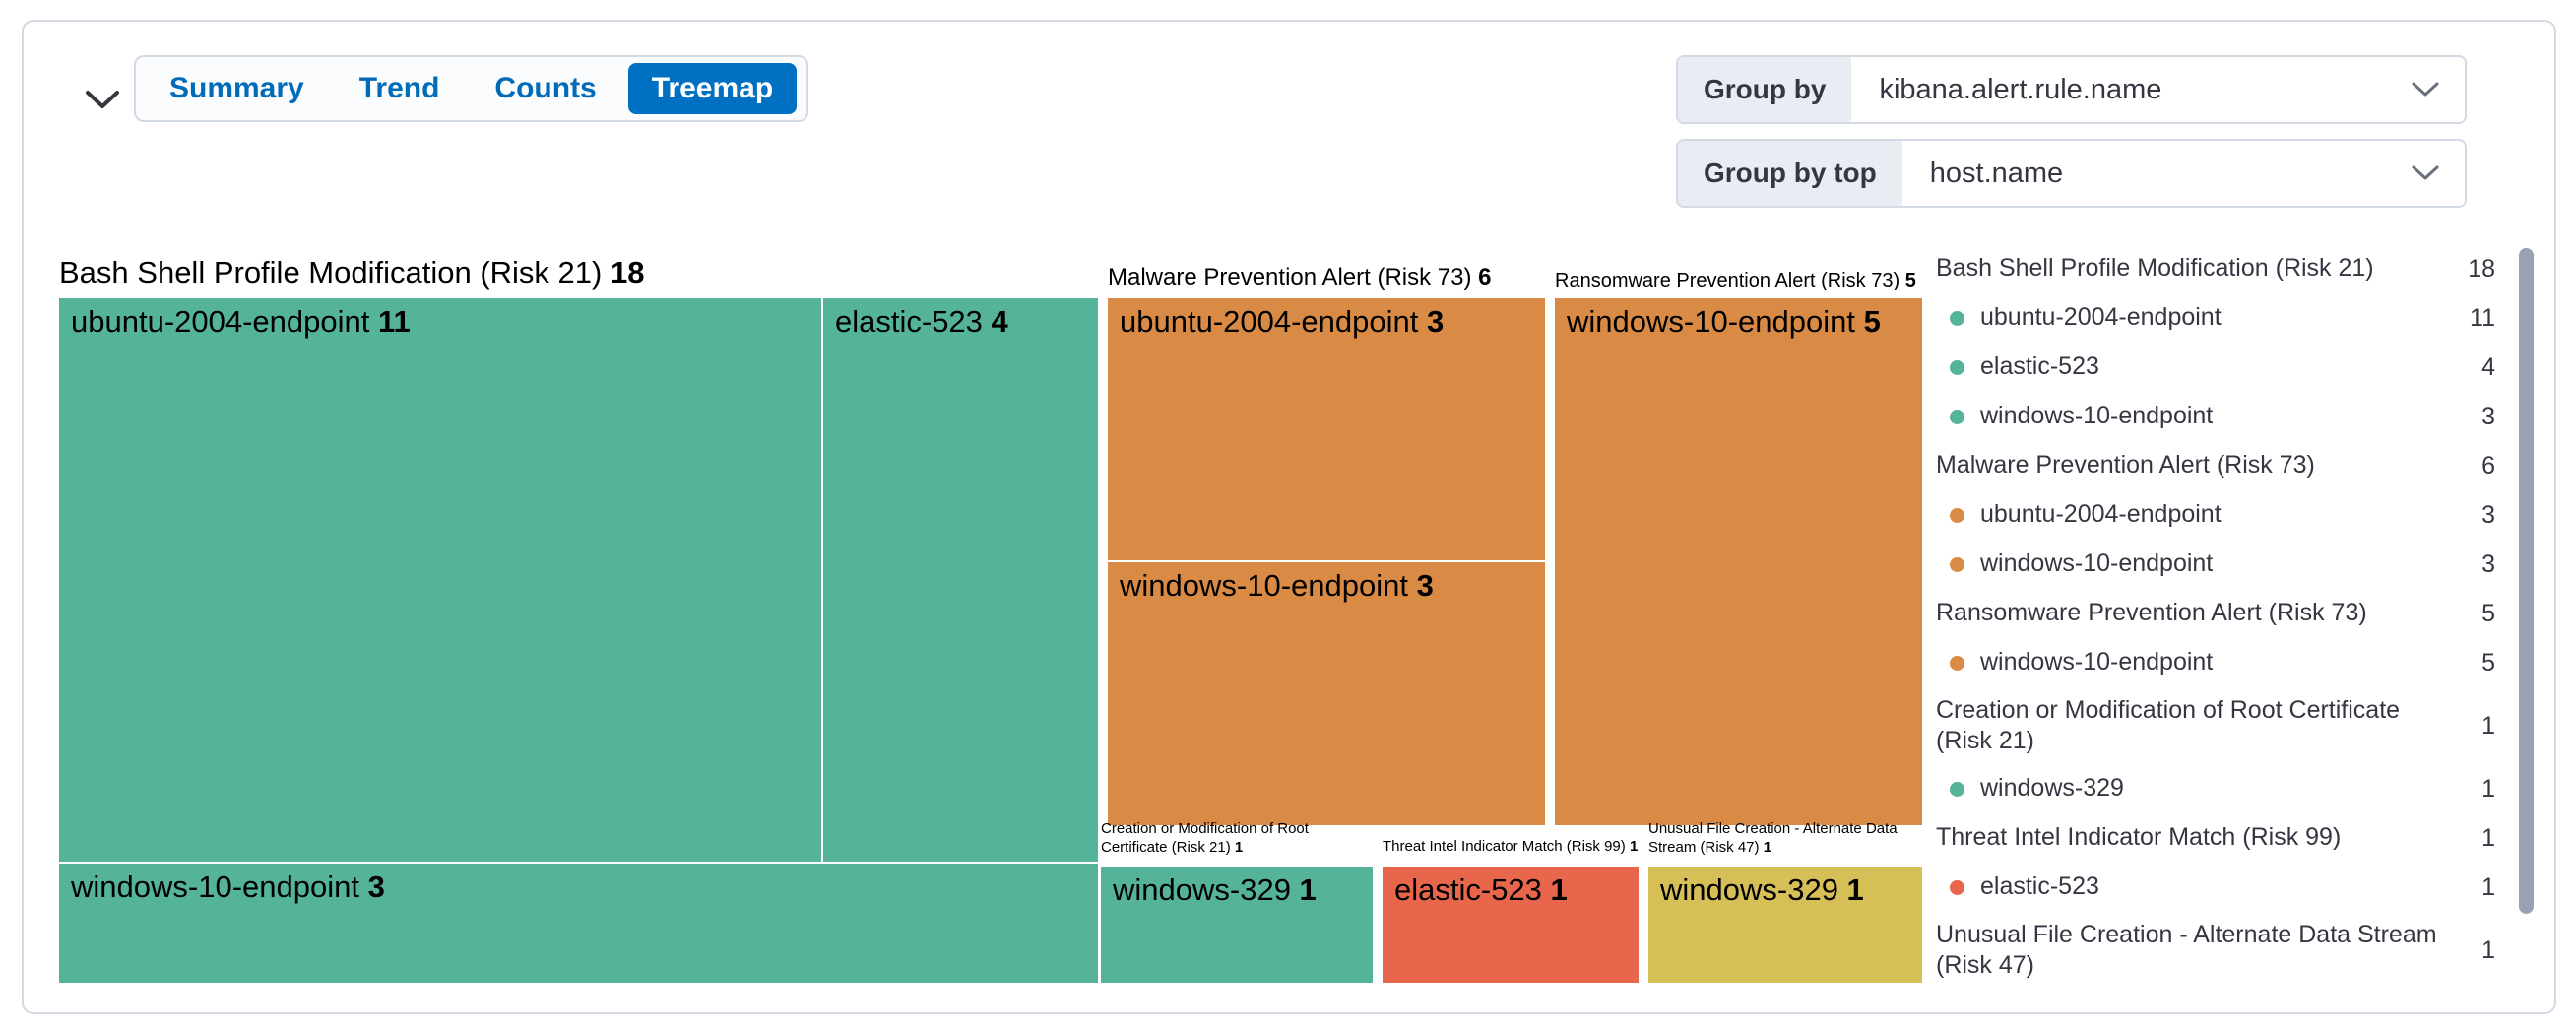 This screenshot has height=1032, width=2576. I want to click on treemap-tile-label: ubuntu-2004-endpoint 11, so click(440, 319).